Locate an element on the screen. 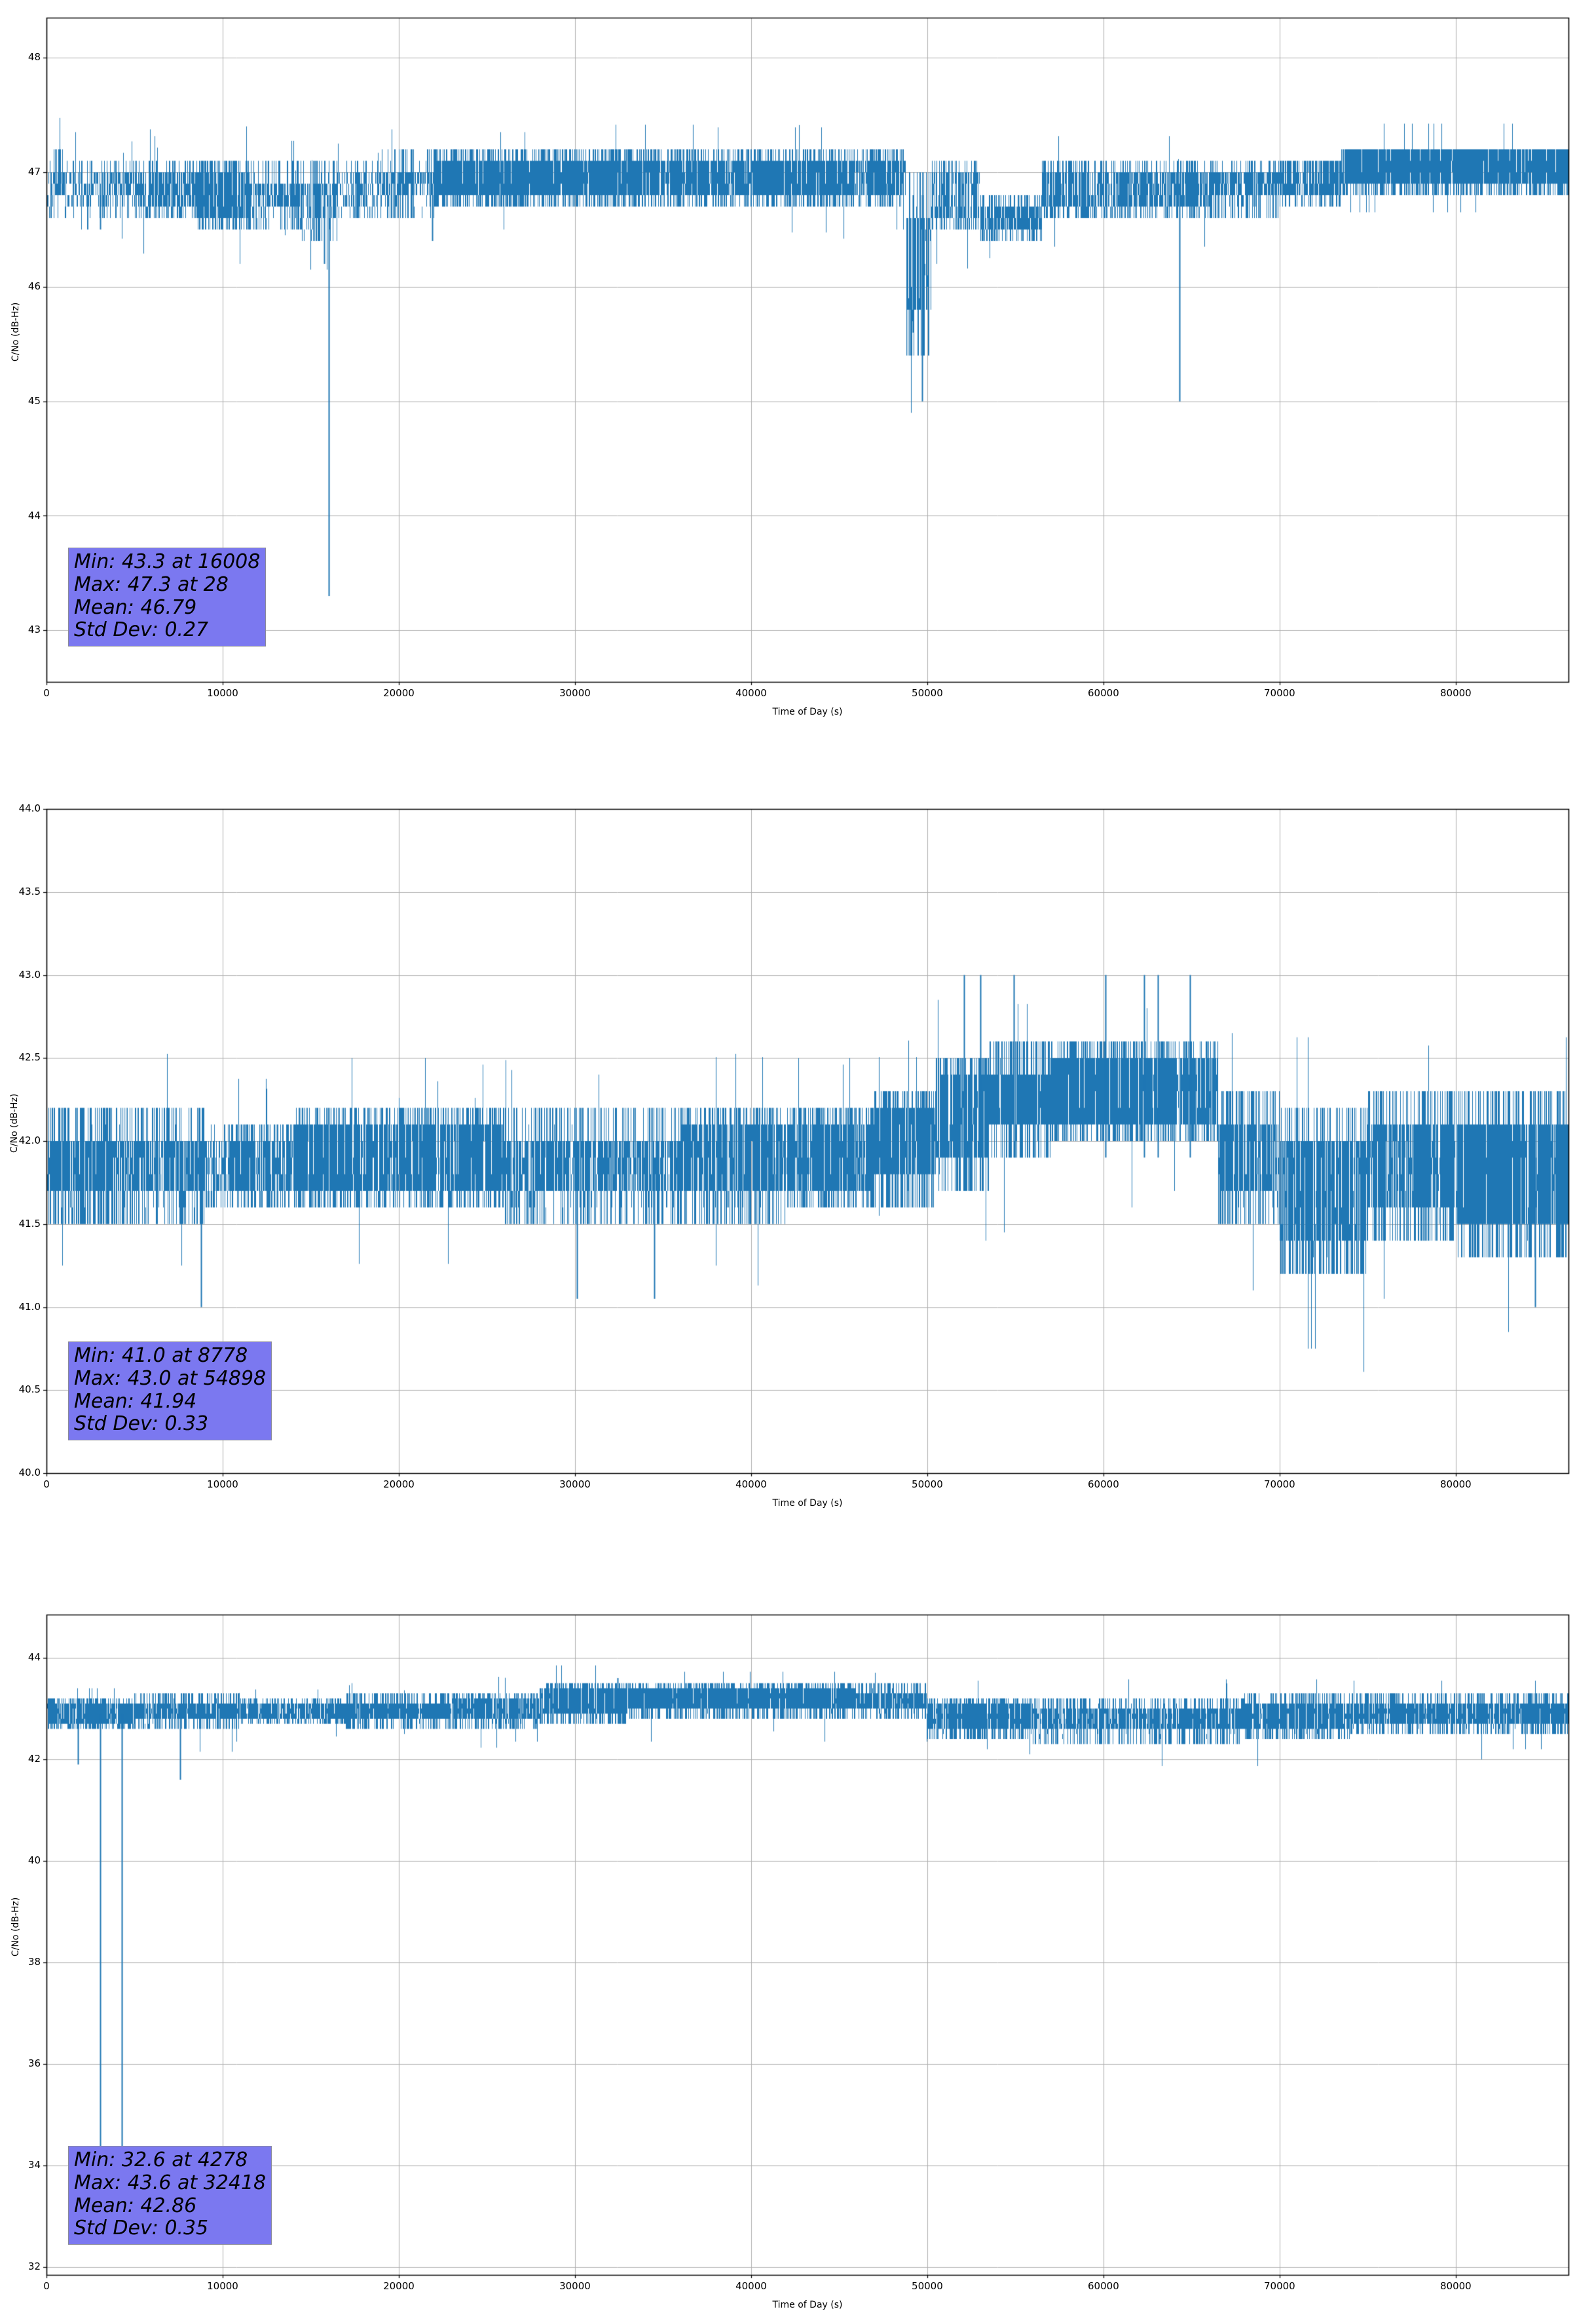 Image resolution: width=1577 pixels, height=2324 pixels. y-axis-tick-label: 42.5 is located at coordinates (29, 1057).